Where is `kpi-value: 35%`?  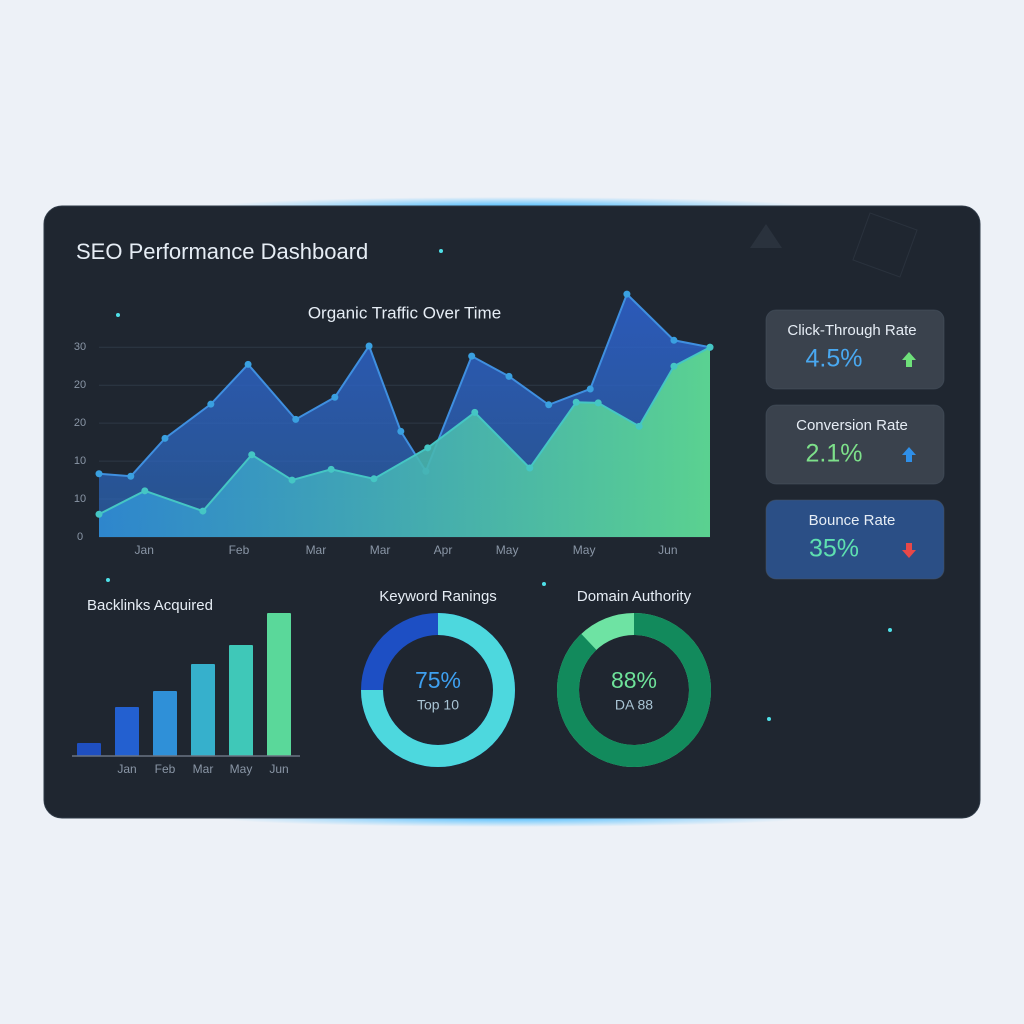 kpi-value: 35% is located at coordinates (834, 549).